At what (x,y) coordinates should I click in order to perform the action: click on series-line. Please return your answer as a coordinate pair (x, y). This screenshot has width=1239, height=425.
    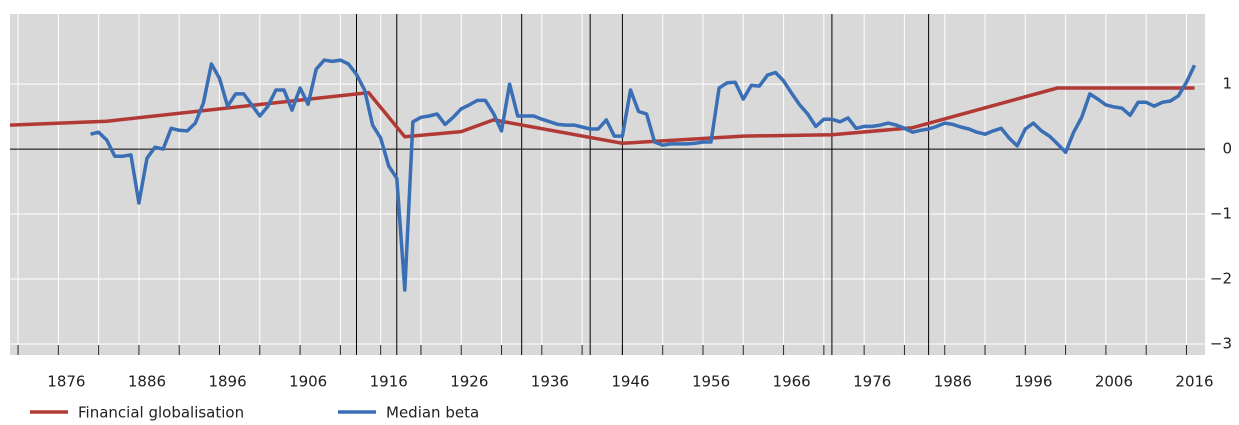
    Looking at the image, I should click on (602, 116).